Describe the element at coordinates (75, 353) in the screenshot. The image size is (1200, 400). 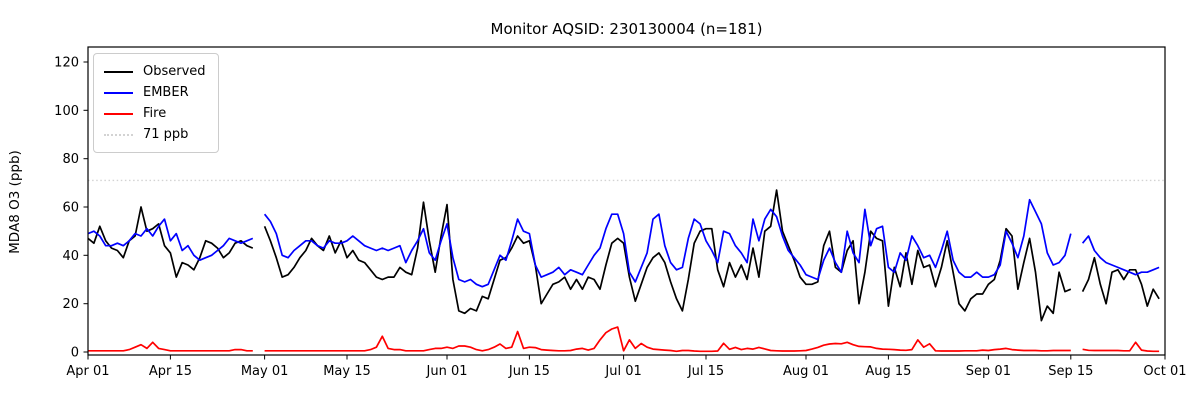
I see `svg-text: 0` at that location.